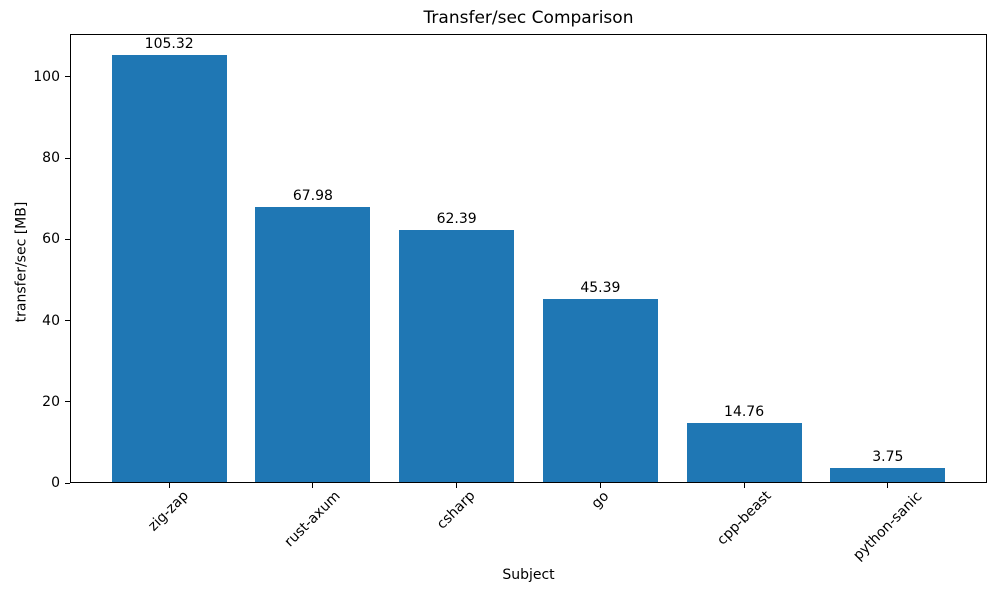  I want to click on y-tick-label: 80, so click(51, 158).